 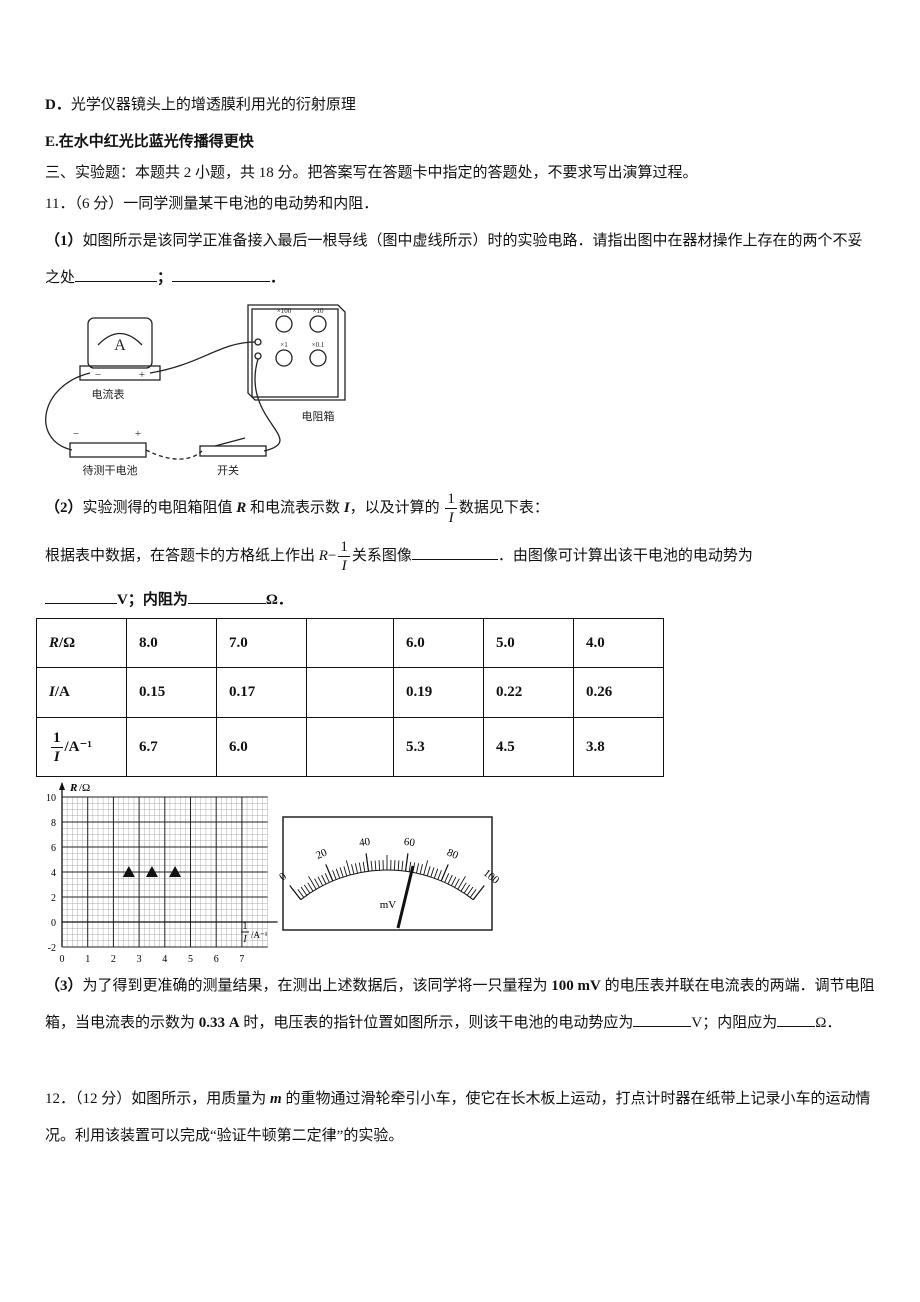 What do you see at coordinates (219, 1023) in the screenshot?
I see `emphasis: 0.33 A` at bounding box center [219, 1023].